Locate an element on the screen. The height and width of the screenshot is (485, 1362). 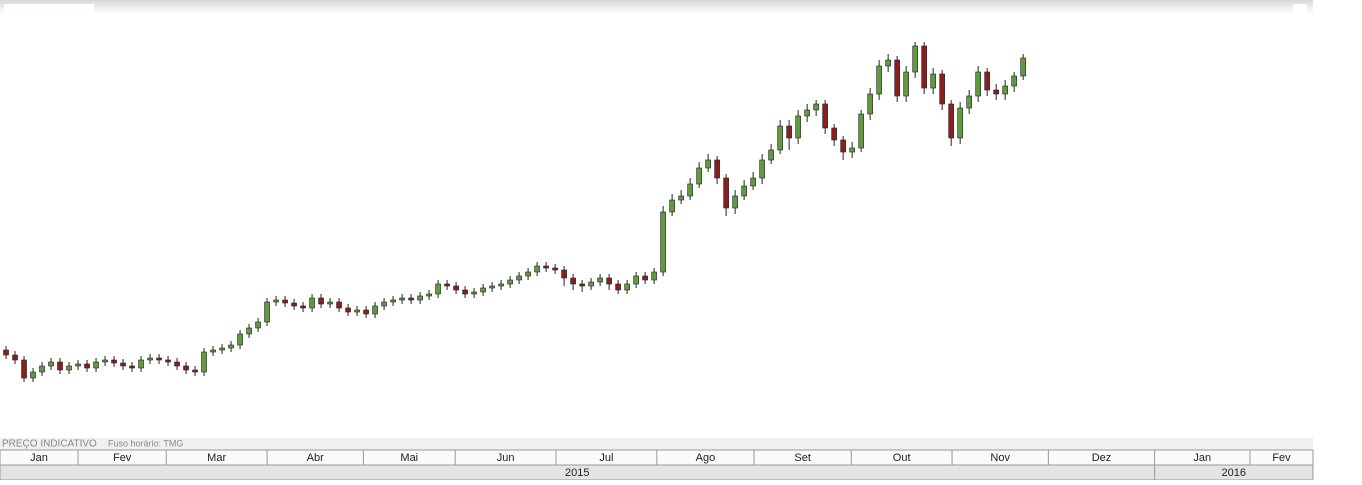
year-axis is located at coordinates (657, 472).